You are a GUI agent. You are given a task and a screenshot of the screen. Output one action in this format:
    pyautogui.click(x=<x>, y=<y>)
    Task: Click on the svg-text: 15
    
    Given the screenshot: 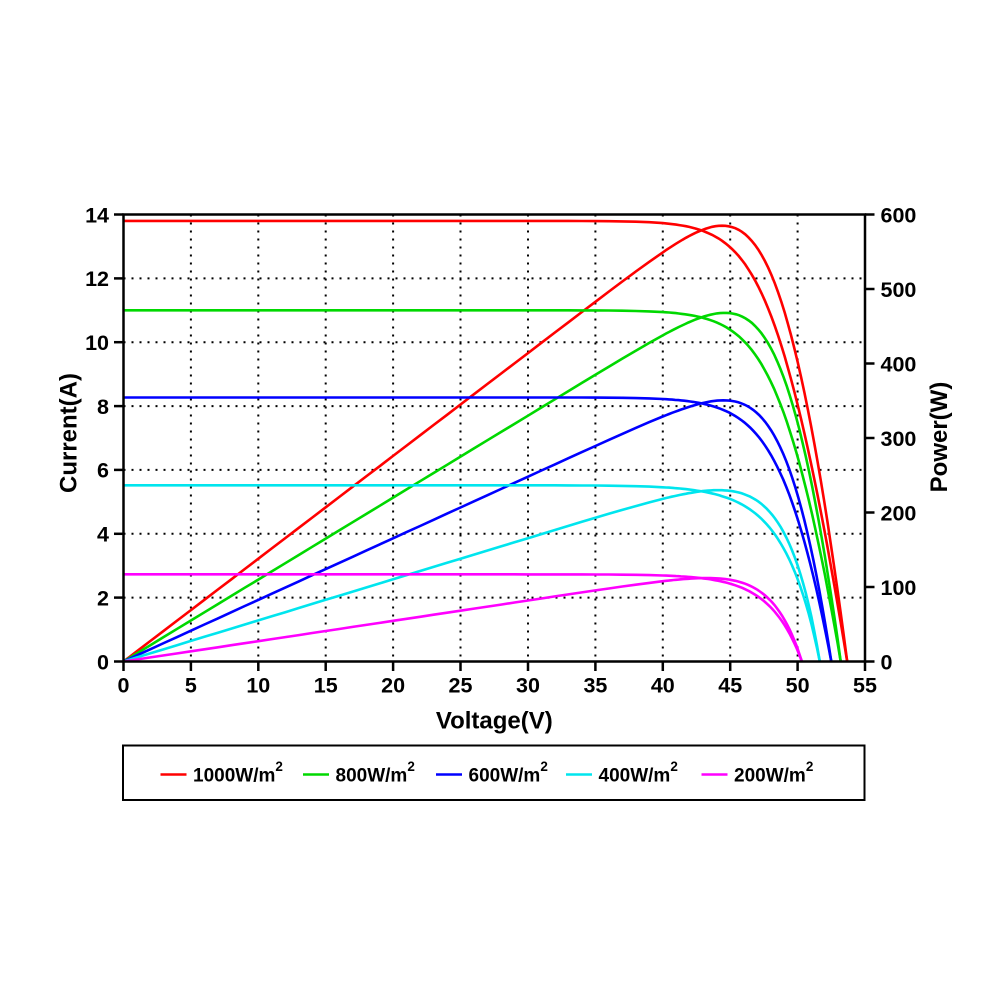 What is the action you would take?
    pyautogui.click(x=326, y=686)
    